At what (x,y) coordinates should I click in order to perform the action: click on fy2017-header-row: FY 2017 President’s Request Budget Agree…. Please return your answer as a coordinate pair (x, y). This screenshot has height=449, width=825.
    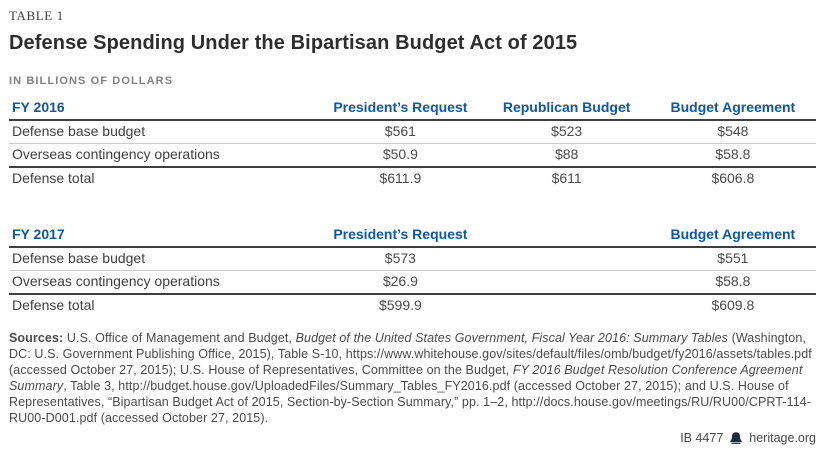
    Looking at the image, I should click on (412, 237).